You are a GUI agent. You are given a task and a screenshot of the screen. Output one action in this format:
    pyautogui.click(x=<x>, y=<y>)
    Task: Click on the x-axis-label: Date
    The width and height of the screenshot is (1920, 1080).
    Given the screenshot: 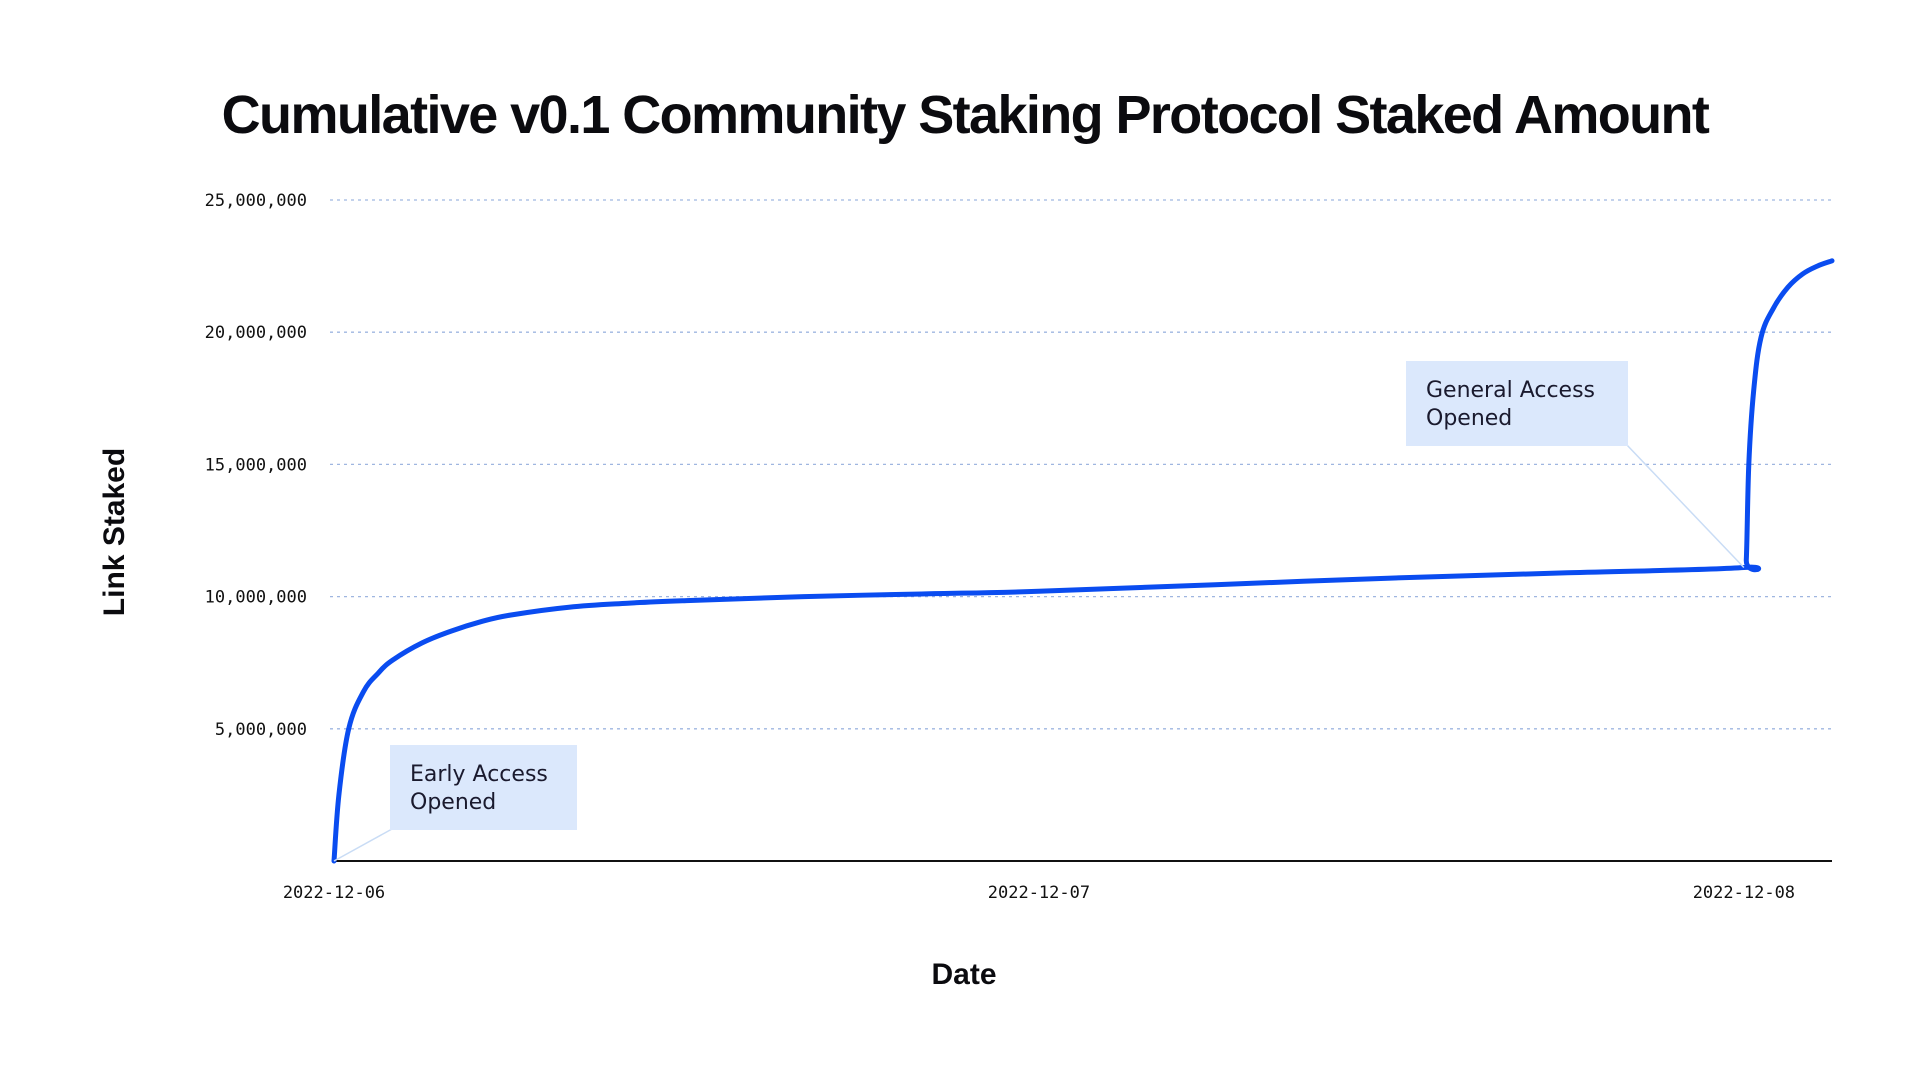 What is the action you would take?
    pyautogui.click(x=963, y=974)
    